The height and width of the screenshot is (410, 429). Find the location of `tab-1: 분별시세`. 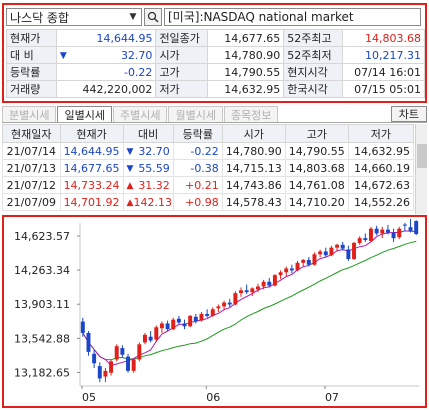

tab-1: 분별시세 is located at coordinates (29, 114).